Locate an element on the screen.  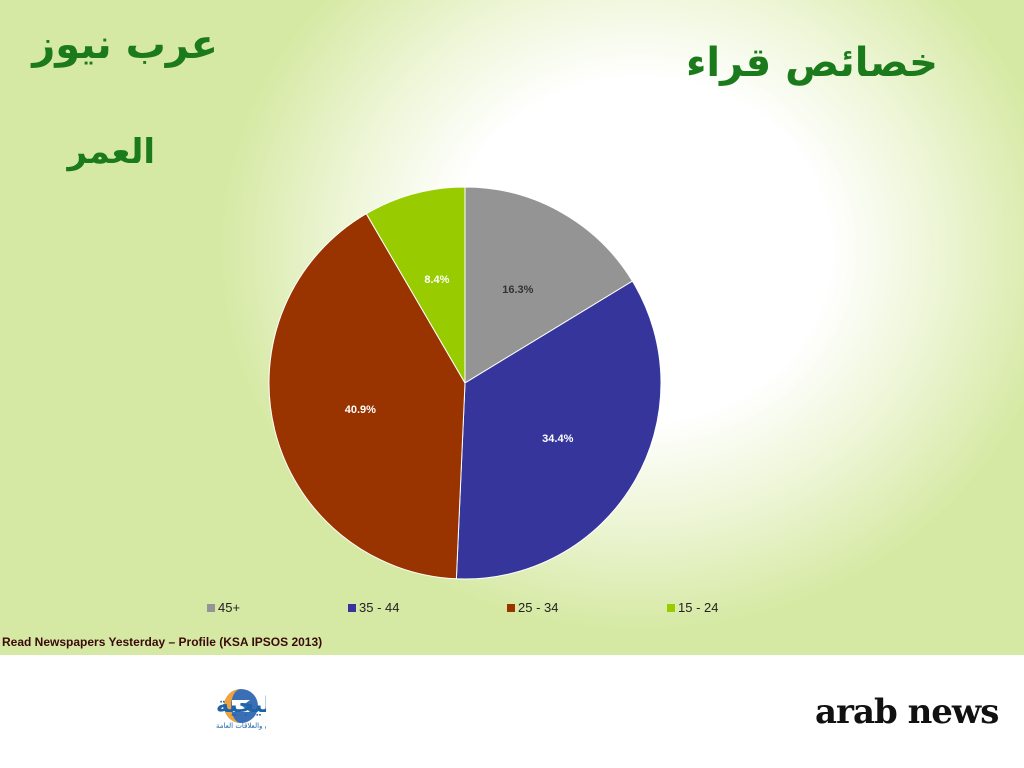
legend-label: 15 - 24 is located at coordinates (698, 607).